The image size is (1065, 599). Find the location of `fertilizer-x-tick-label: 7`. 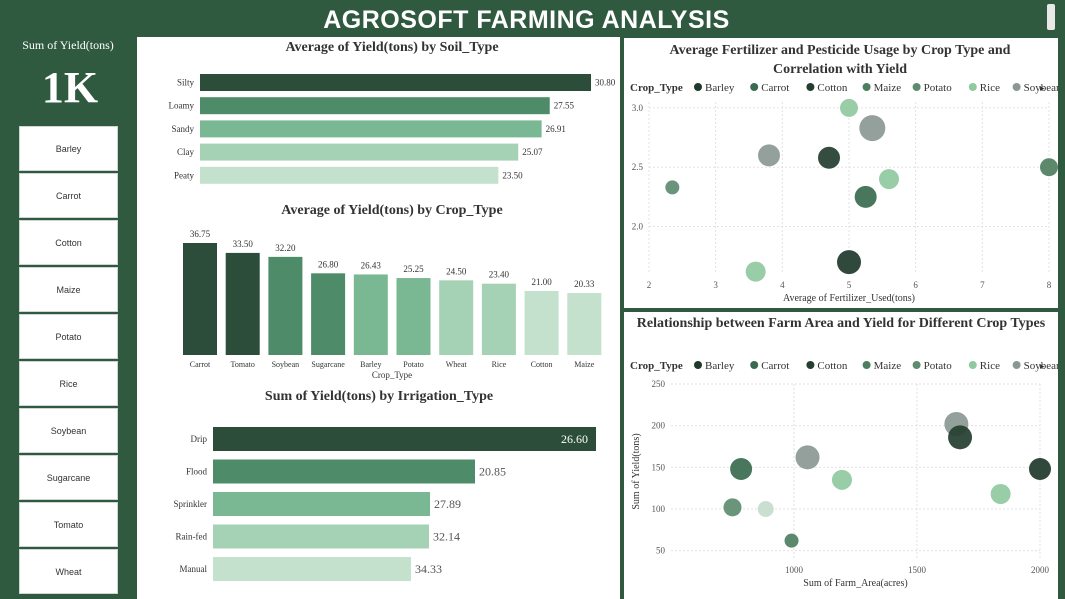

fertilizer-x-tick-label: 7 is located at coordinates (982, 285).